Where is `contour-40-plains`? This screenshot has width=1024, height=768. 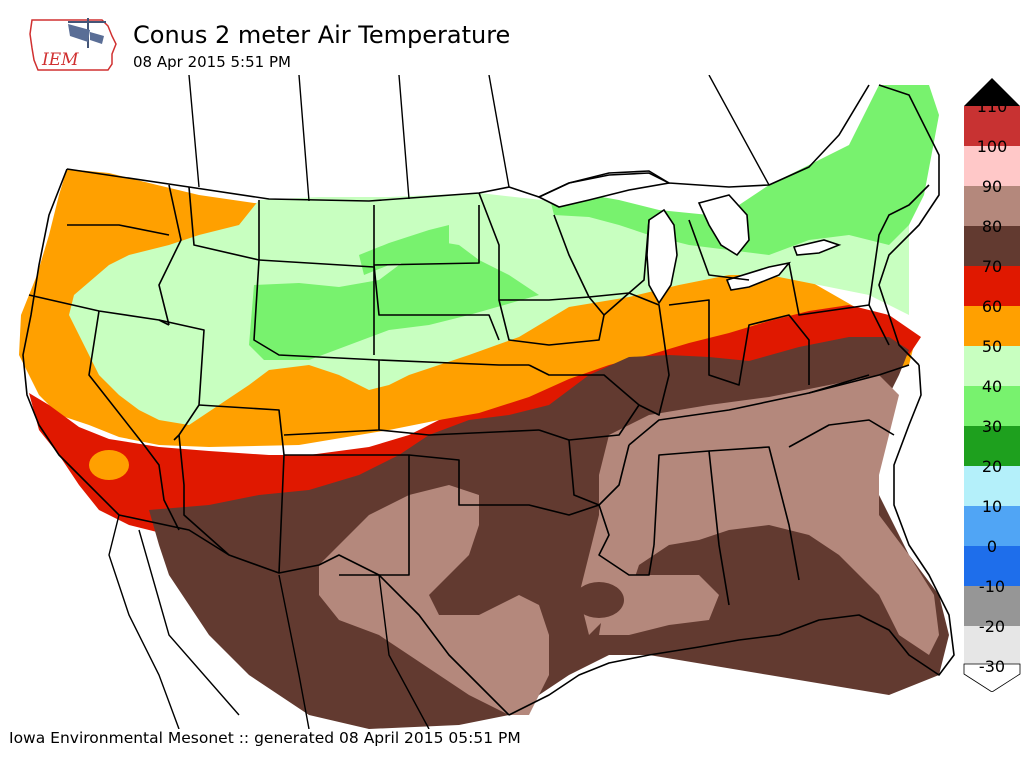
contour-40-plains is located at coordinates (394, 300).